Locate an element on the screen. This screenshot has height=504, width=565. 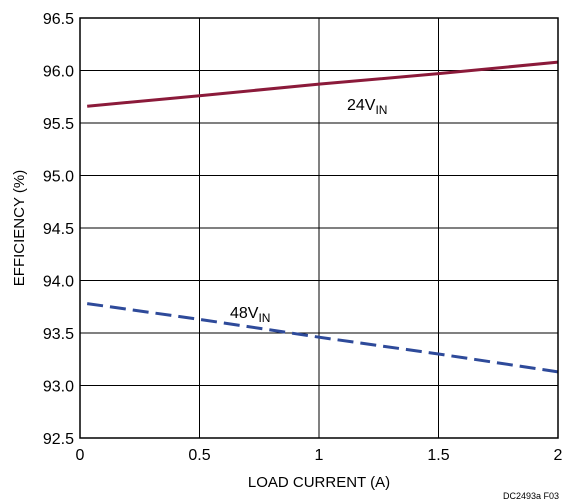
y-tick-label: 96.0 is located at coordinates (58, 72).